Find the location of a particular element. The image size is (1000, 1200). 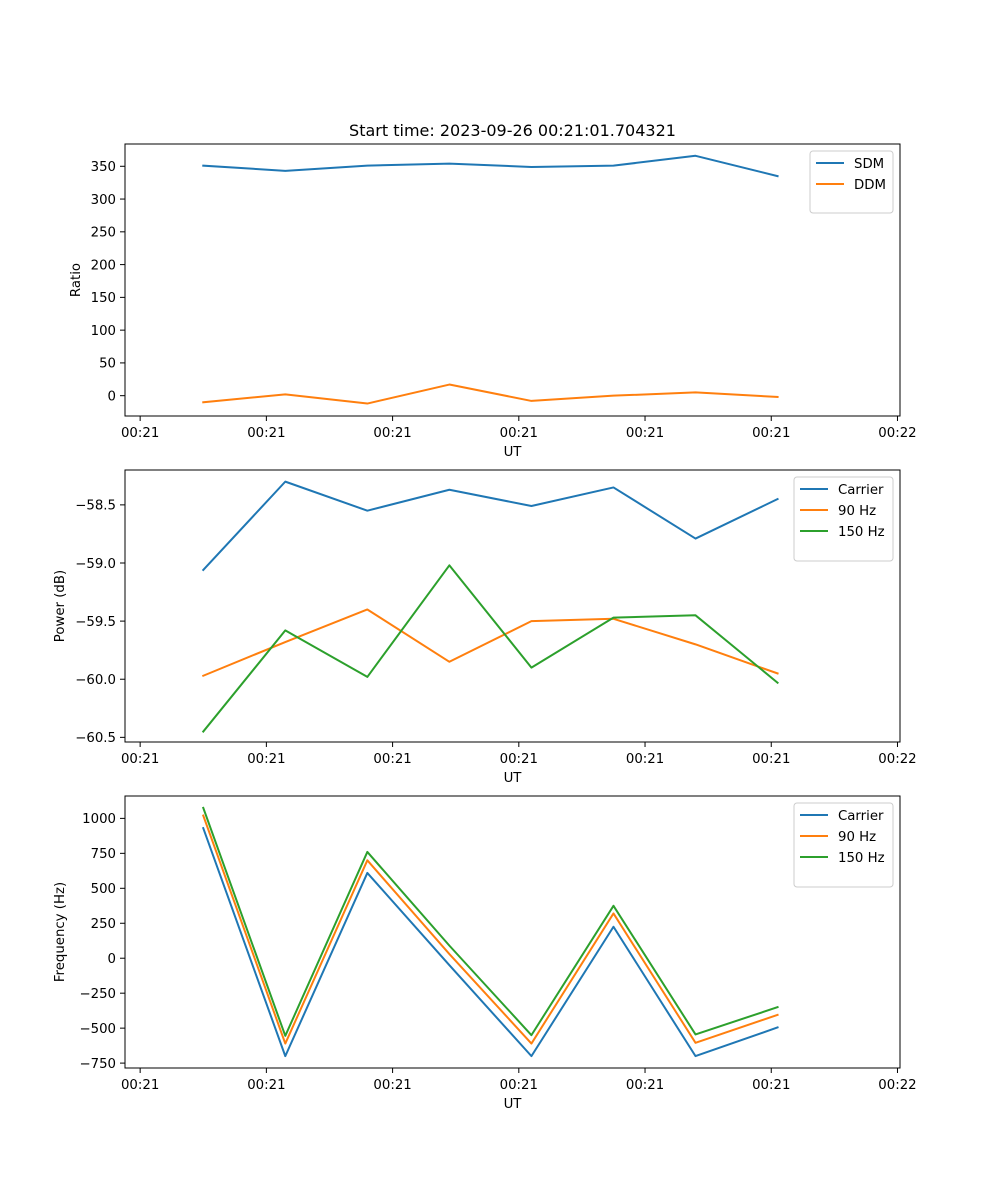

ratio-y-tick-label: 0 is located at coordinates (112, 396).